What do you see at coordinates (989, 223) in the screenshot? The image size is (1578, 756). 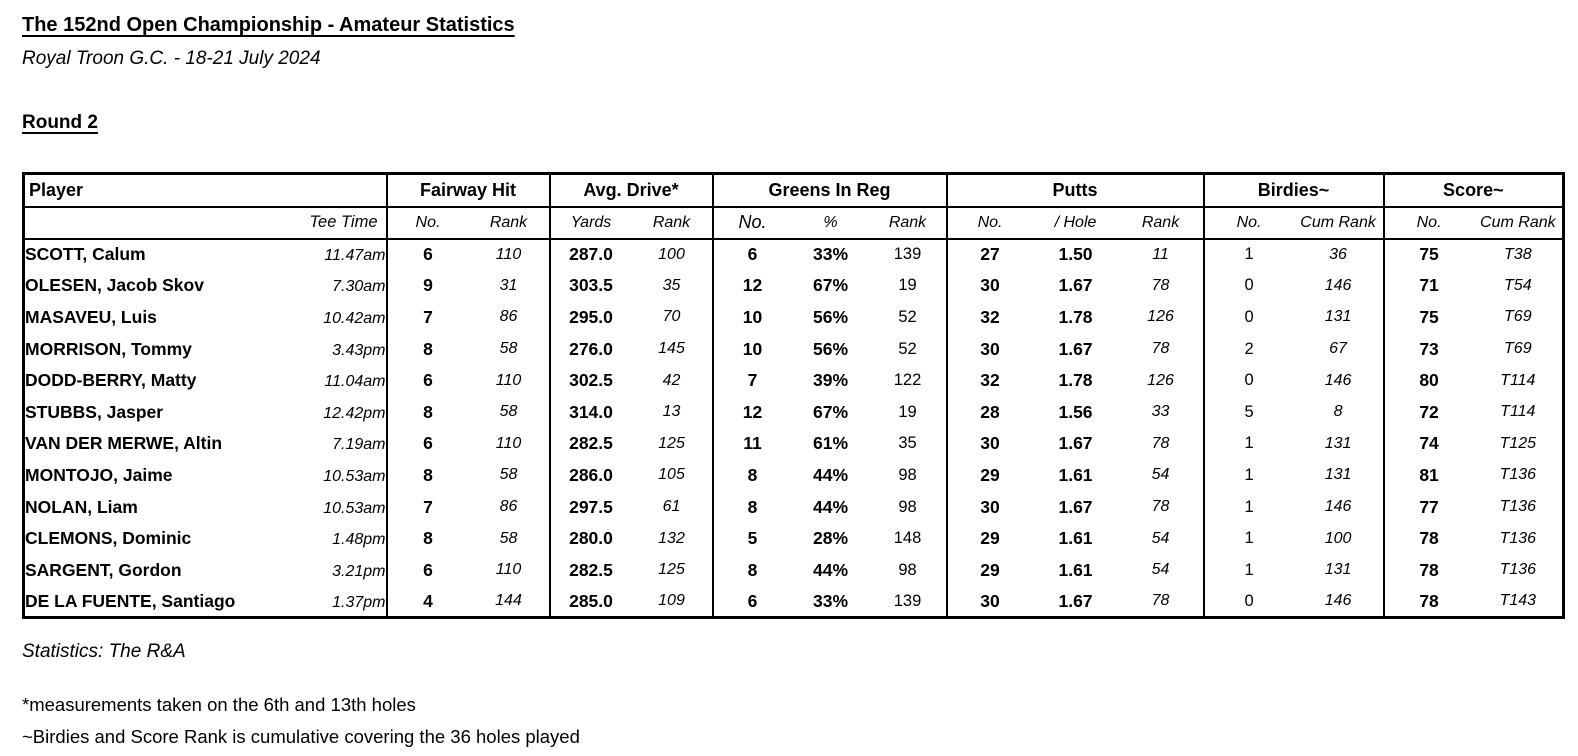 I see `col-subheader-putts-no: No.` at bounding box center [989, 223].